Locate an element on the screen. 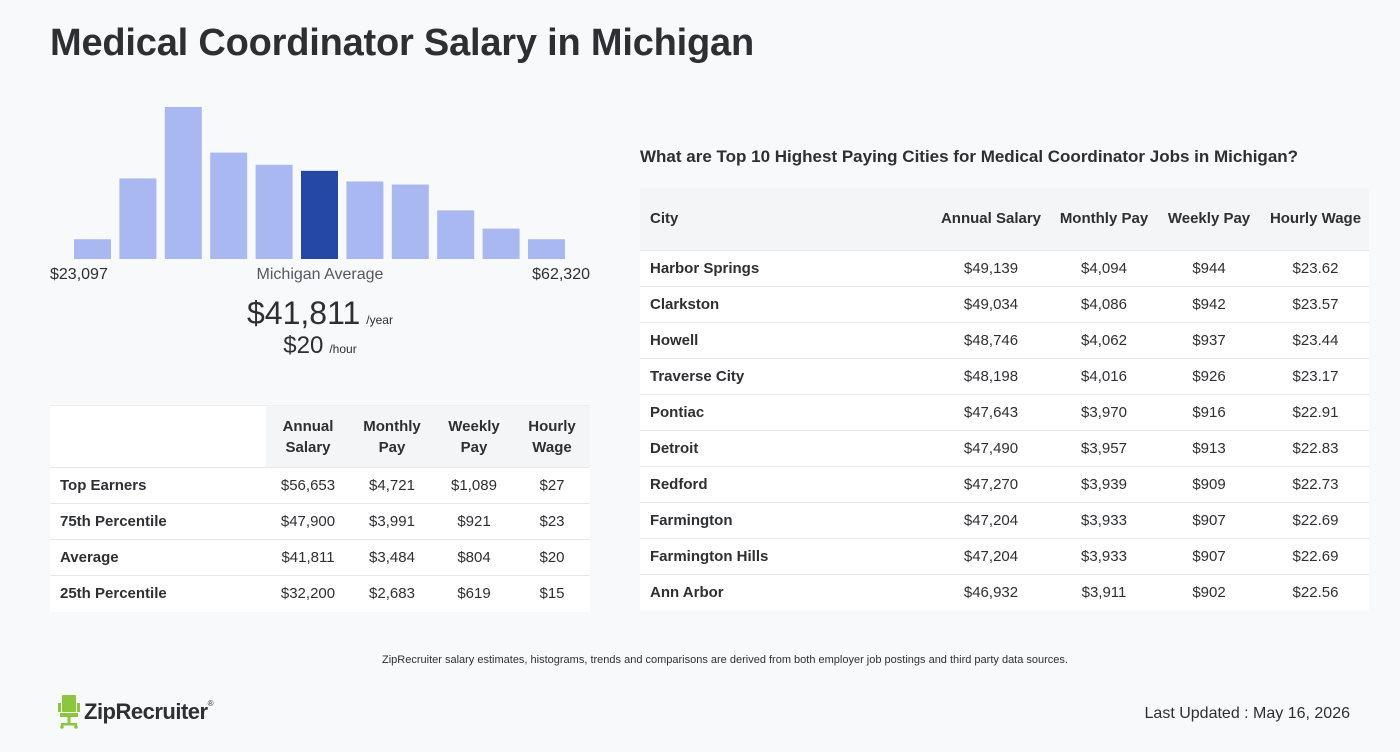 The width and height of the screenshot is (1400, 752). city-weekly: $937 is located at coordinates (1209, 339).